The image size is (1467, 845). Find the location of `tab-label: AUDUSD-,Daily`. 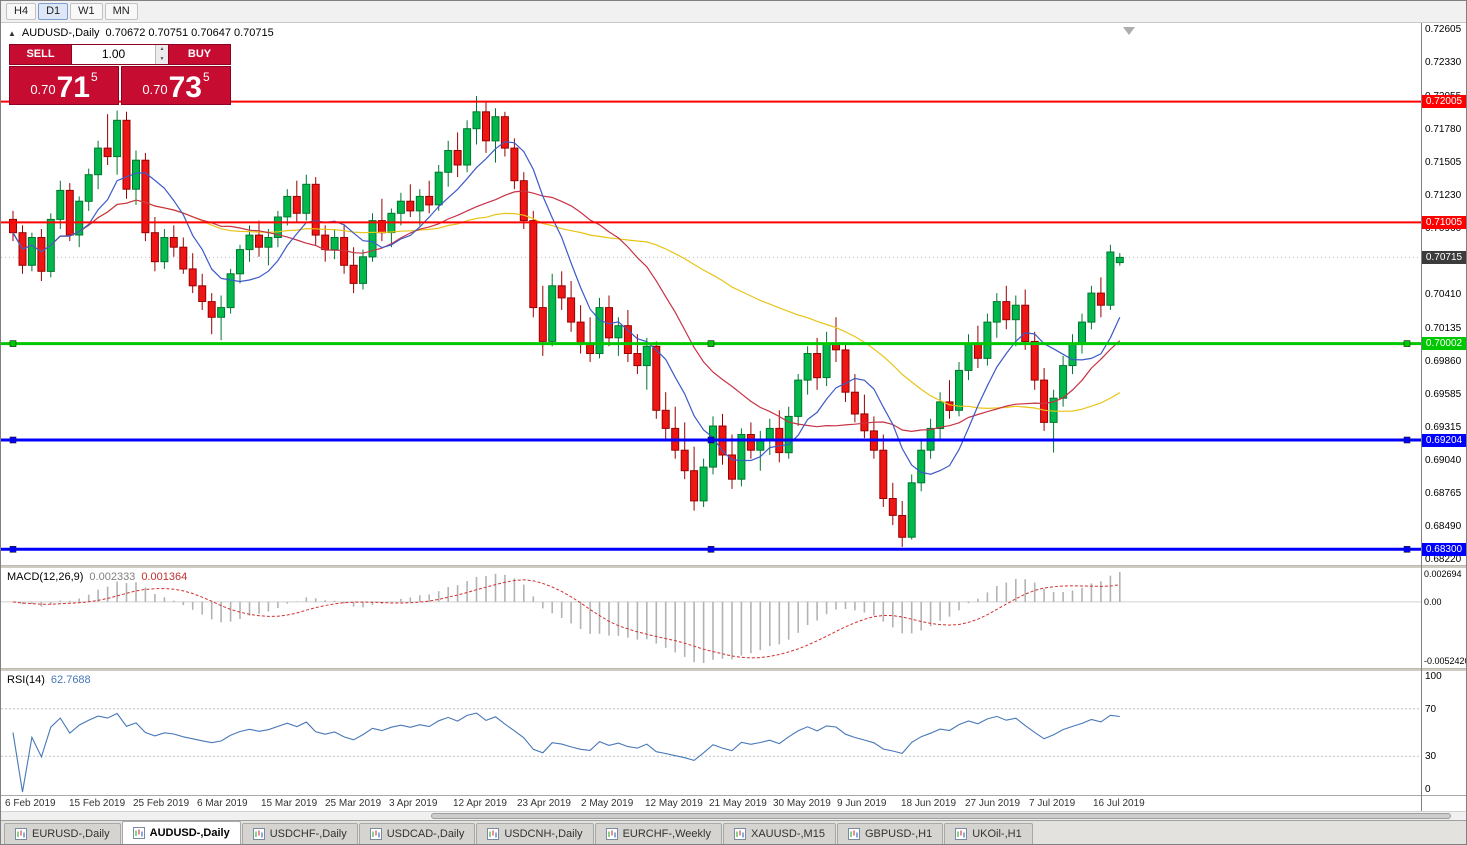

tab-label: AUDUSD-,Daily is located at coordinates (189, 833).